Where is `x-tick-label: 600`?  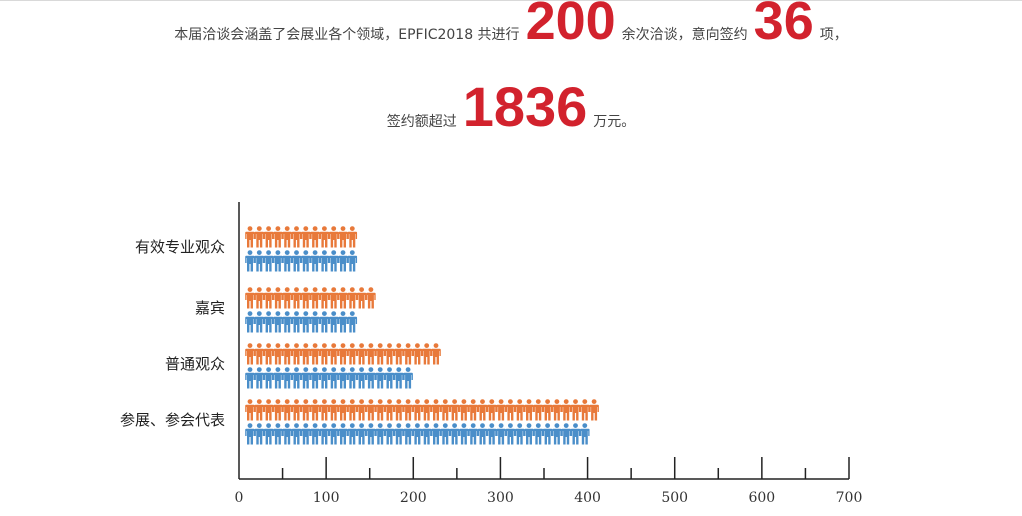
x-tick-label: 600 is located at coordinates (762, 498).